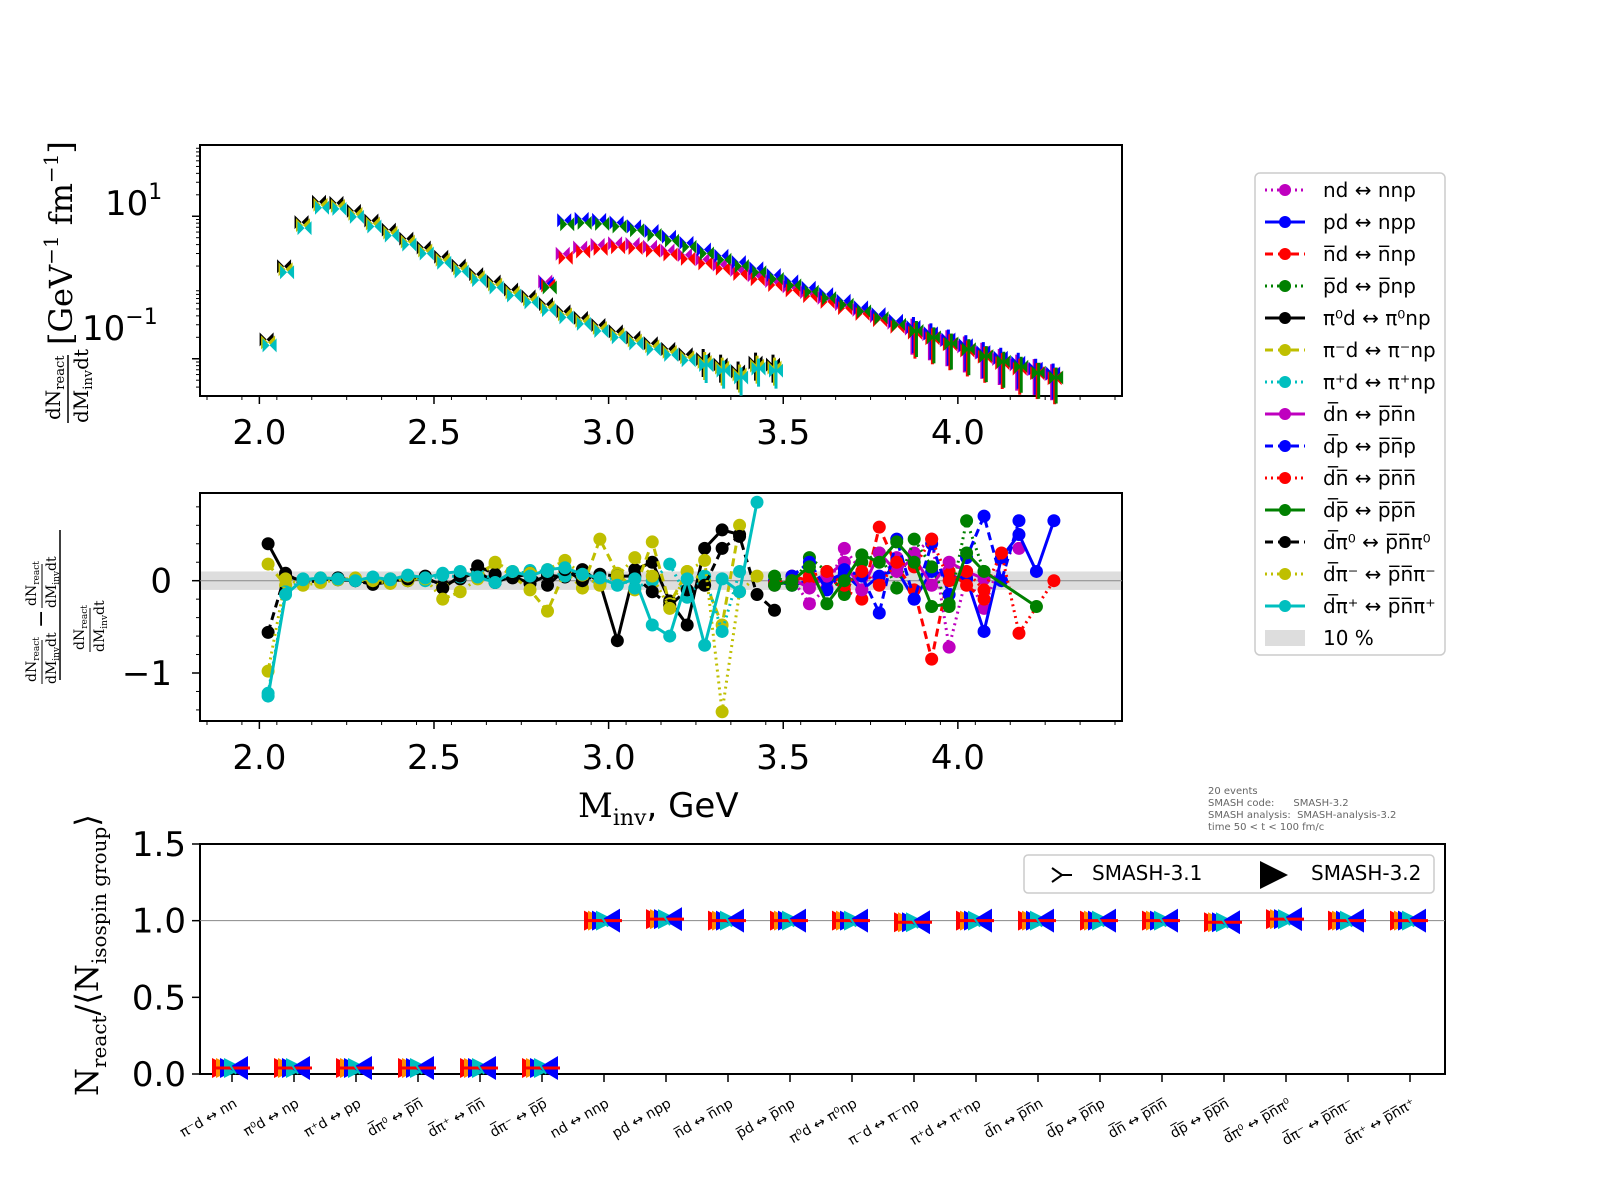 The width and height of the screenshot is (1600, 1200). What do you see at coordinates (1369, 477) in the screenshot?
I see `legend-entry-label: d̅n̅ ↔ p̅n̅n̅` at bounding box center [1369, 477].